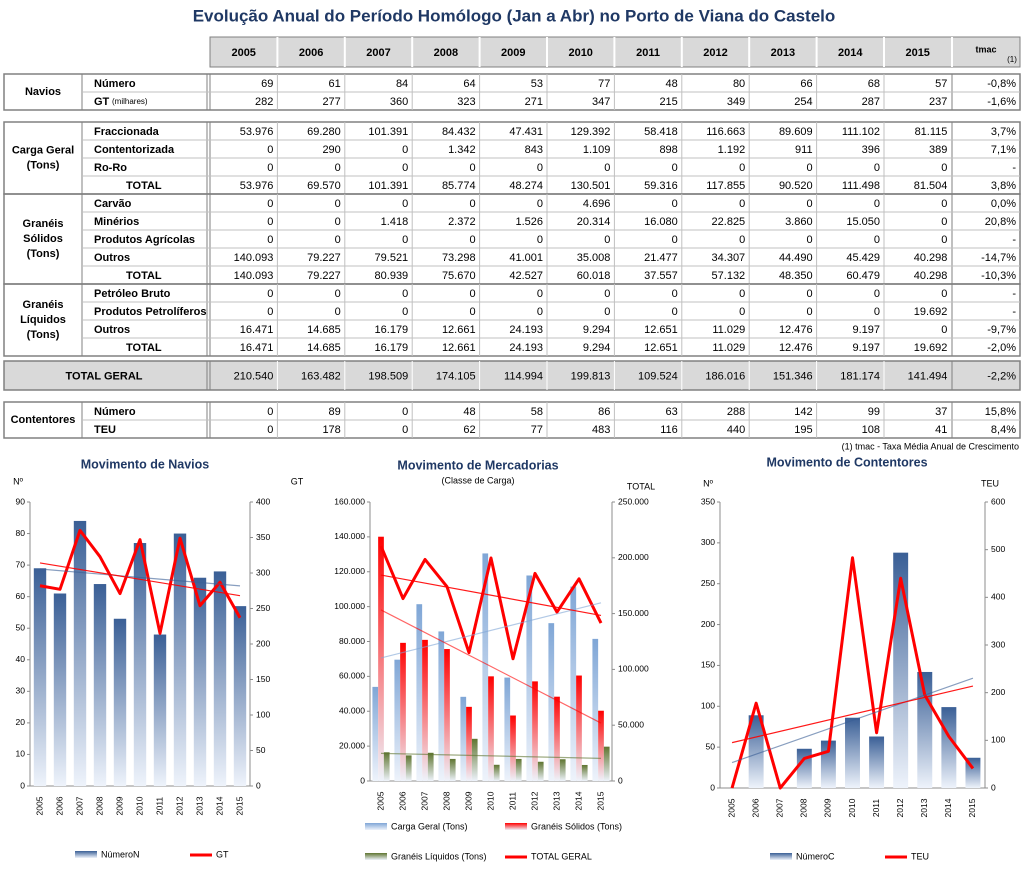 Image resolution: width=1024 pixels, height=893 pixels. I want to click on cell-value: 53.976, so click(257, 132).